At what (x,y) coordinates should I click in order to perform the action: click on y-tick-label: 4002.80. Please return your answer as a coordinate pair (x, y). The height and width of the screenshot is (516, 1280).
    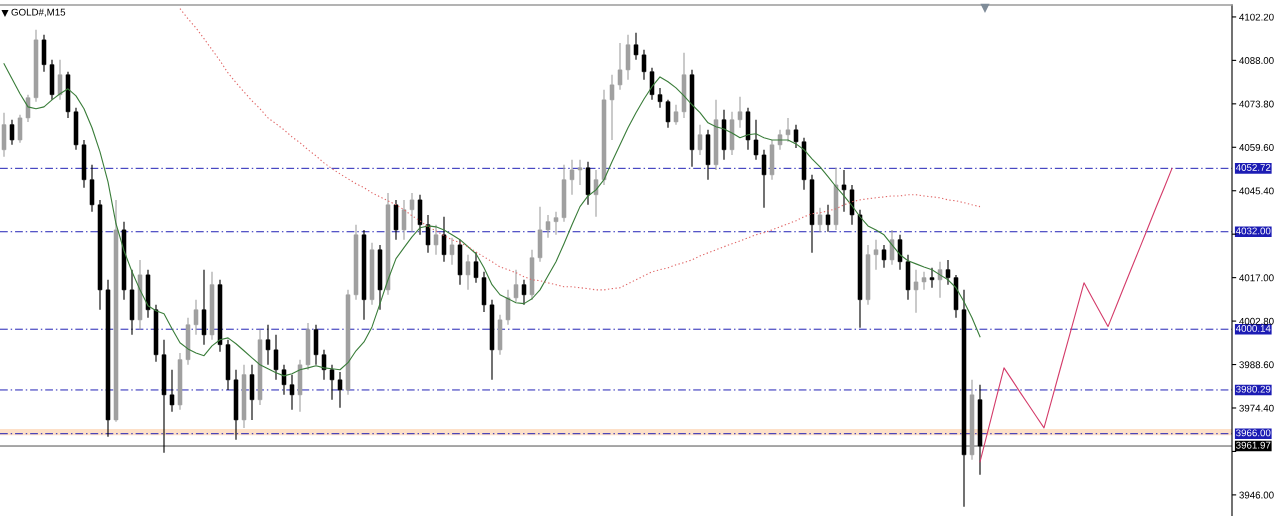
    Looking at the image, I should click on (1256, 321).